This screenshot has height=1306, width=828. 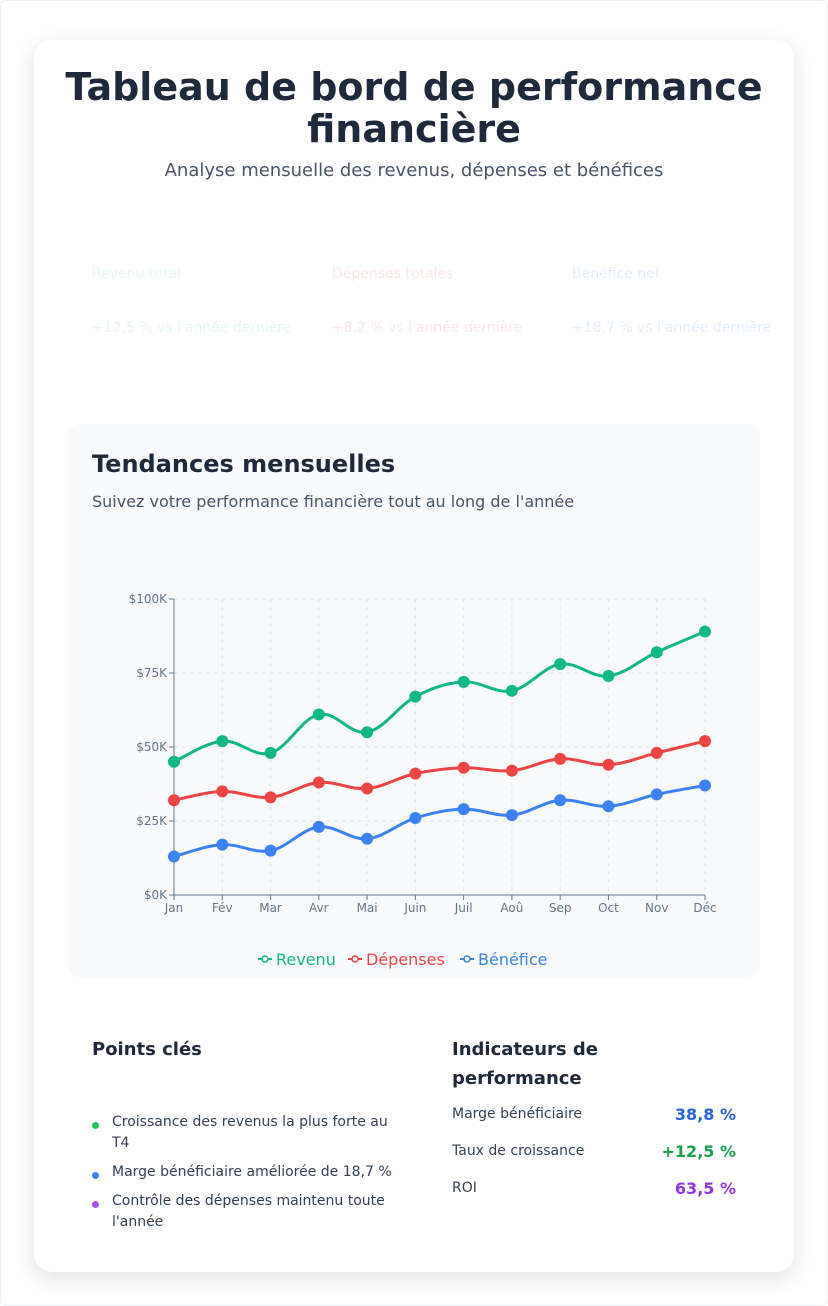 I want to click on indicator-label: ROI, so click(x=464, y=1188).